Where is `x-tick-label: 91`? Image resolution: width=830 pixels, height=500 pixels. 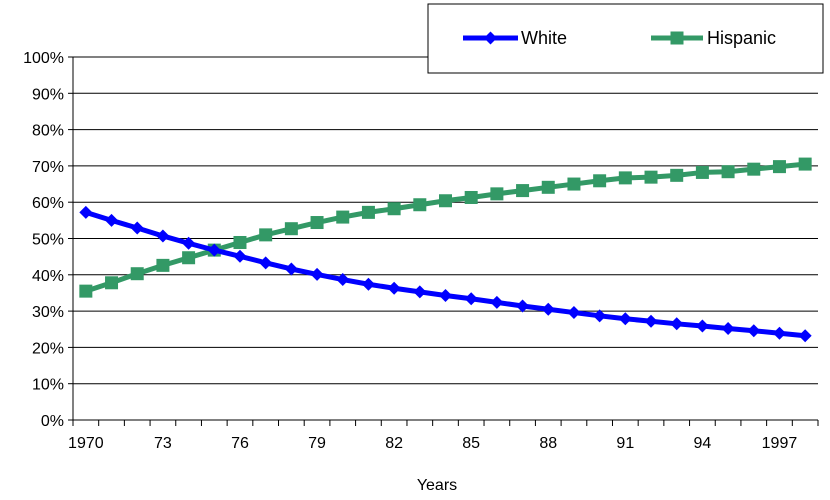
x-tick-label: 91 is located at coordinates (625, 443).